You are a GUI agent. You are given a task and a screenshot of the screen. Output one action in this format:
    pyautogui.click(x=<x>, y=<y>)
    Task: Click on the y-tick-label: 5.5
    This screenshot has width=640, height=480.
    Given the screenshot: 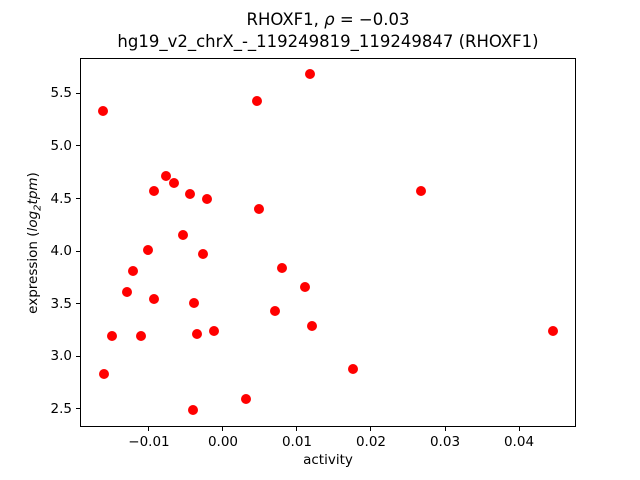 What is the action you would take?
    pyautogui.click(x=61, y=93)
    